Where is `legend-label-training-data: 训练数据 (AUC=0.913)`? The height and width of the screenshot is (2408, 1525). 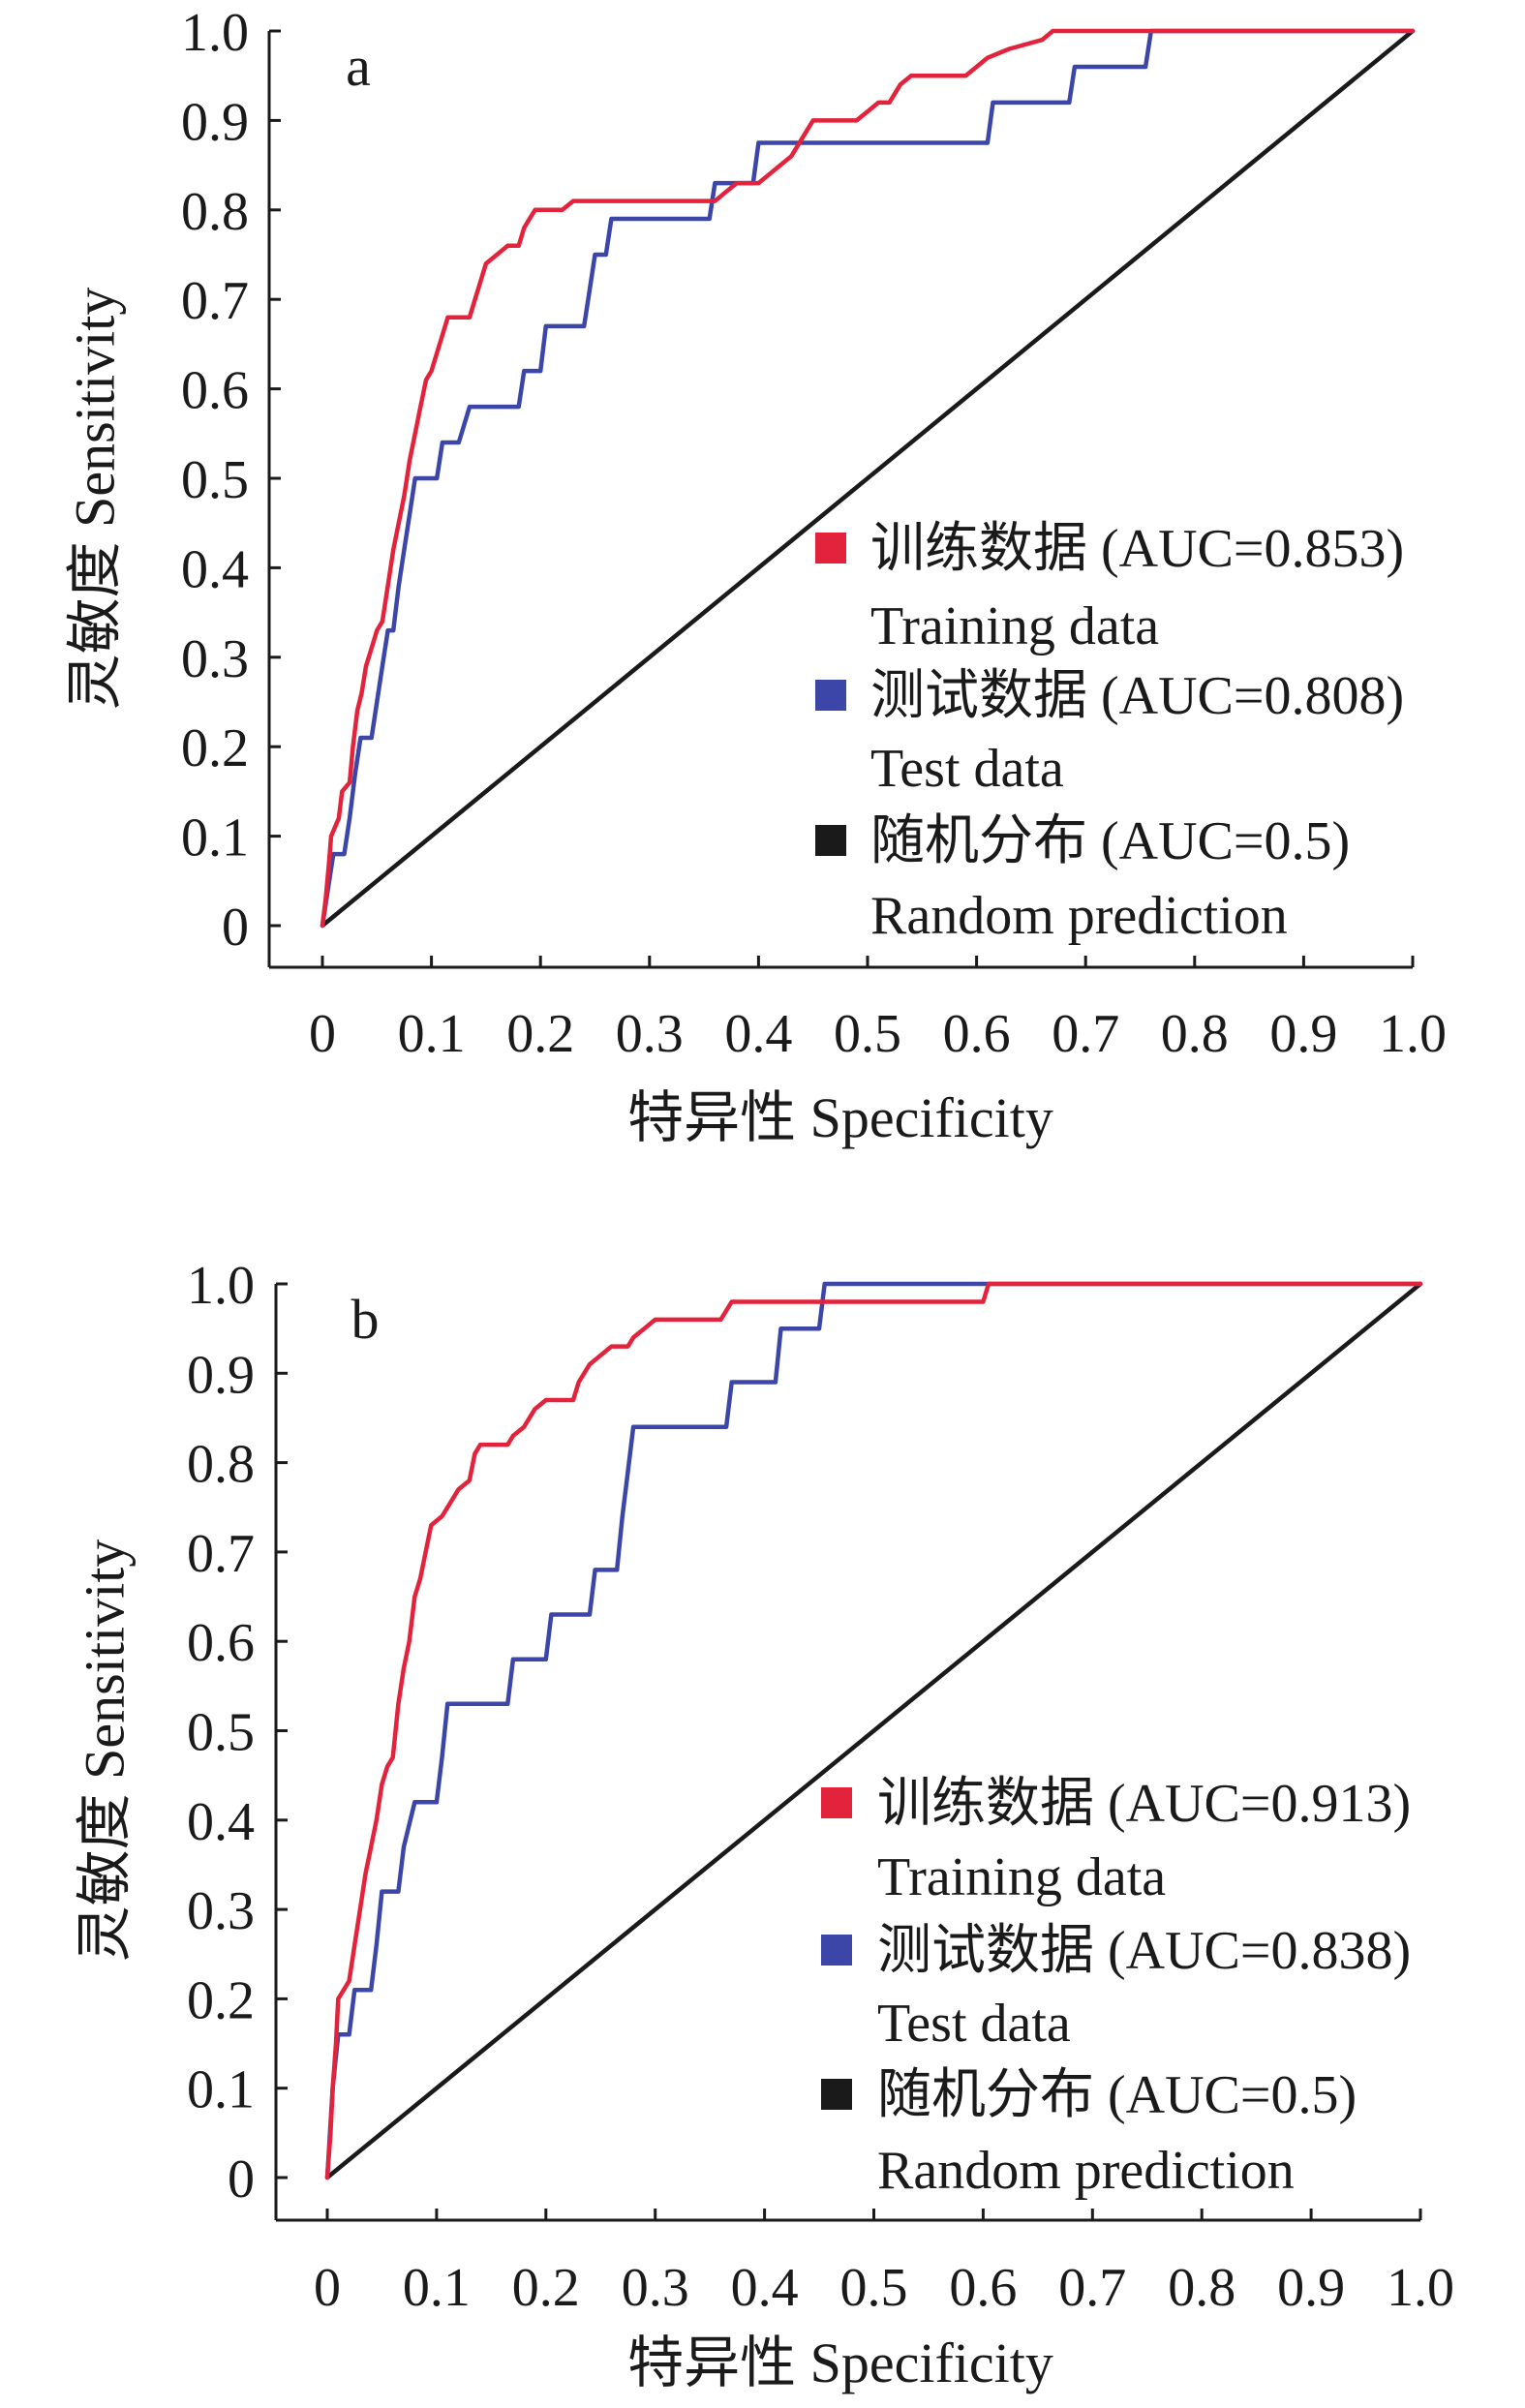
legend-label-training-data: 训练数据 (AUC=0.913) is located at coordinates (1144, 1804).